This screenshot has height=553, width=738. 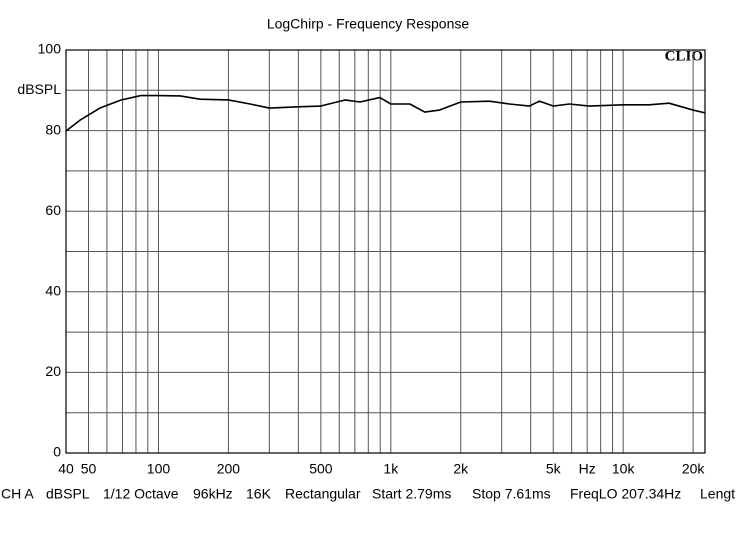 I want to click on footer-item: CH A, so click(x=17, y=494).